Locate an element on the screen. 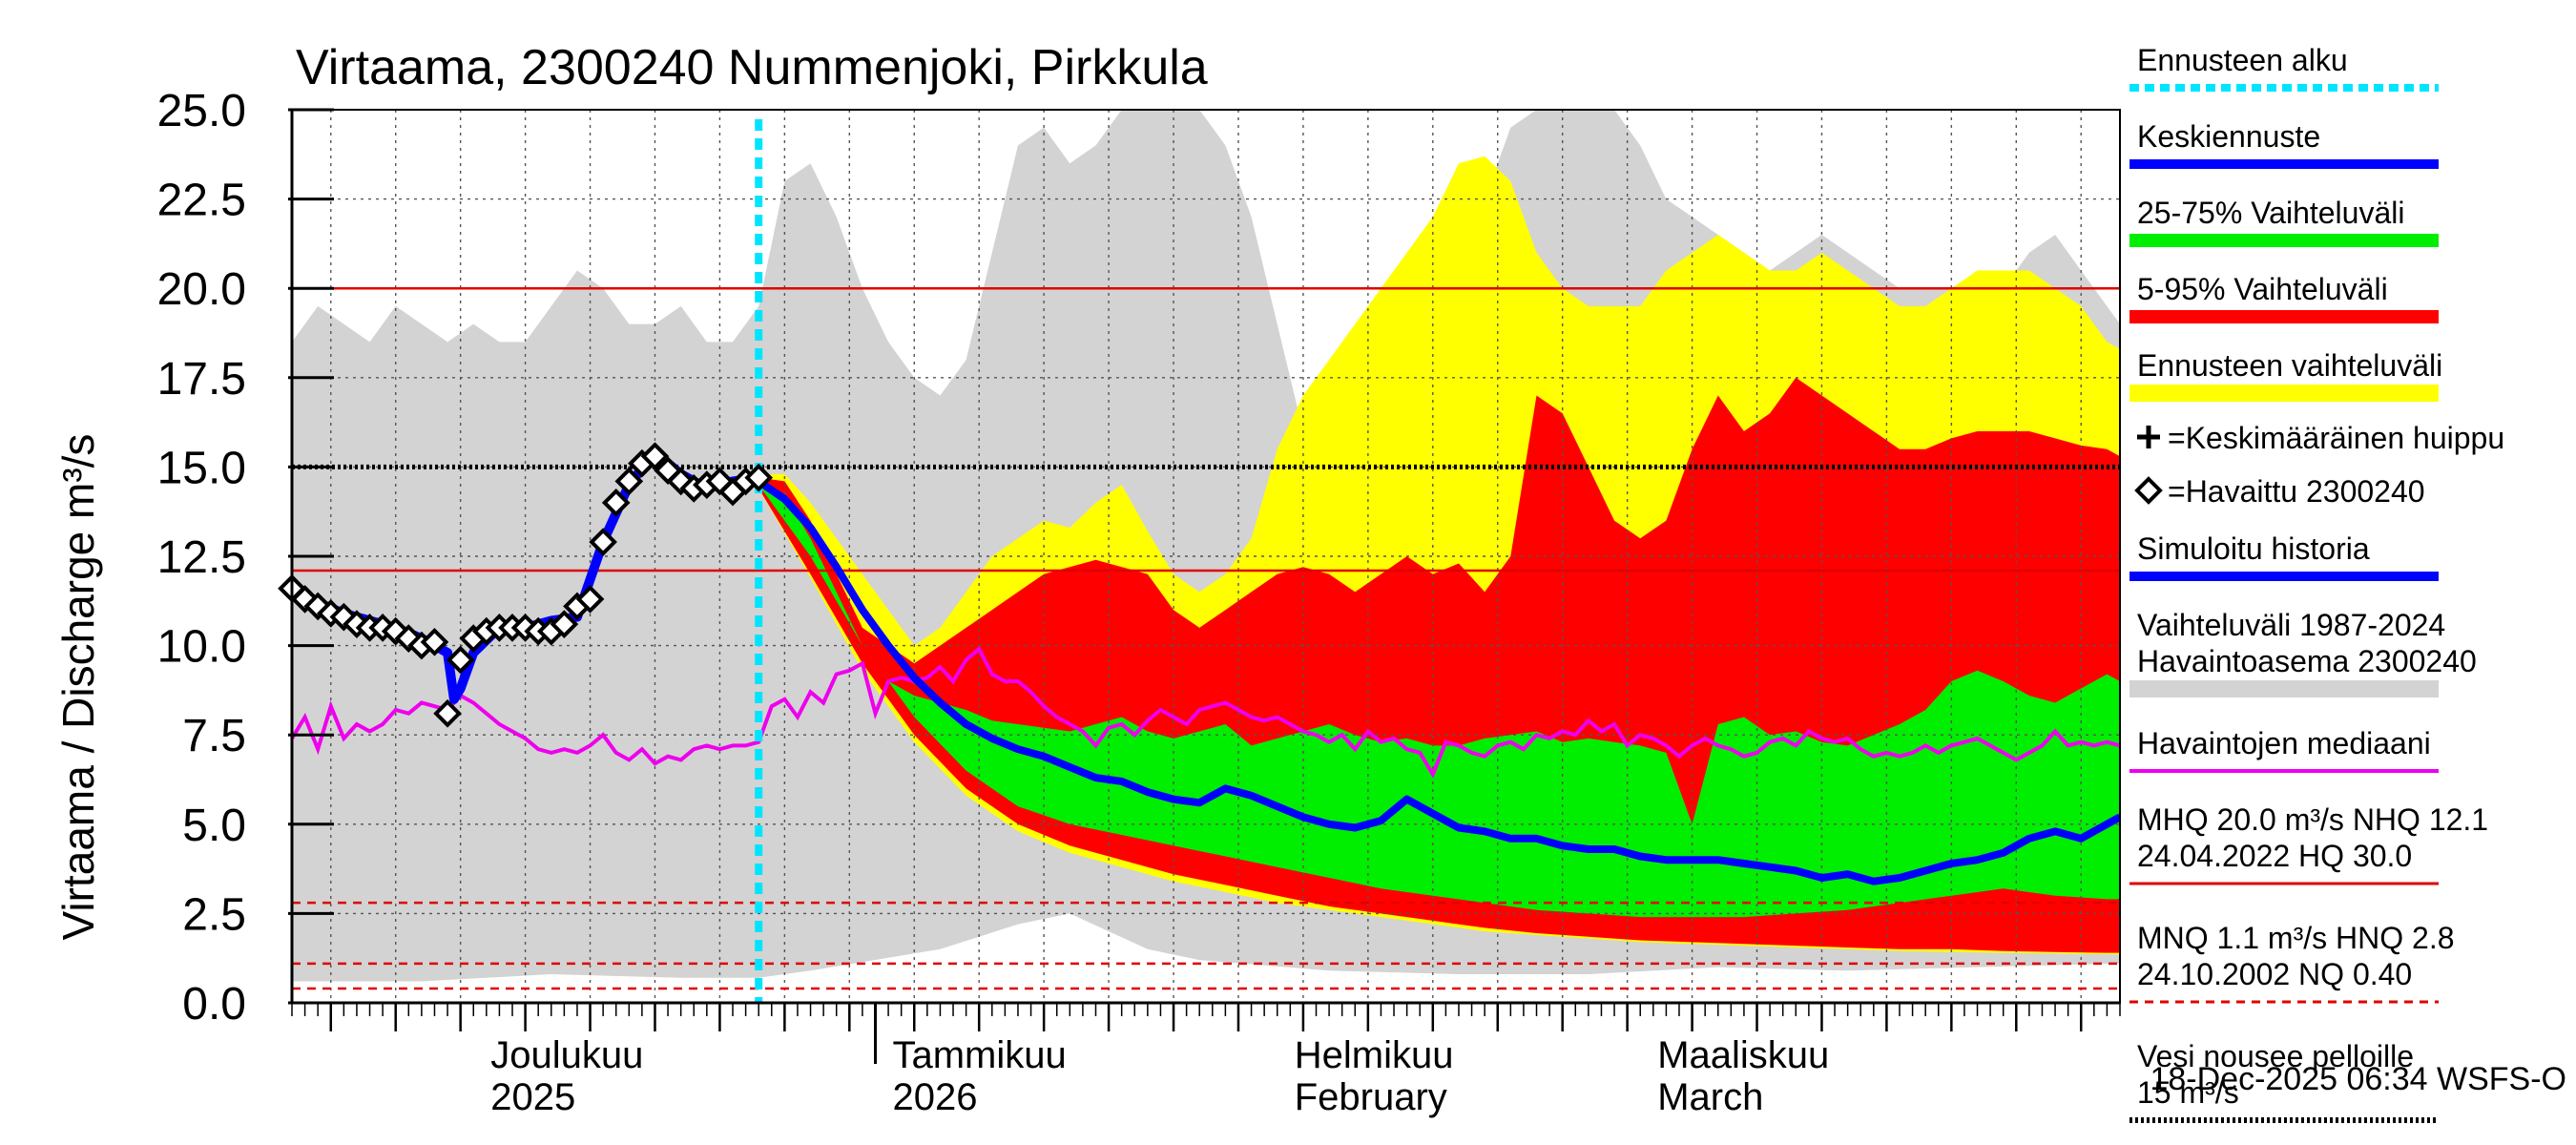 The image size is (2576, 1145). y-tick-label: 0.0 is located at coordinates (214, 1005).